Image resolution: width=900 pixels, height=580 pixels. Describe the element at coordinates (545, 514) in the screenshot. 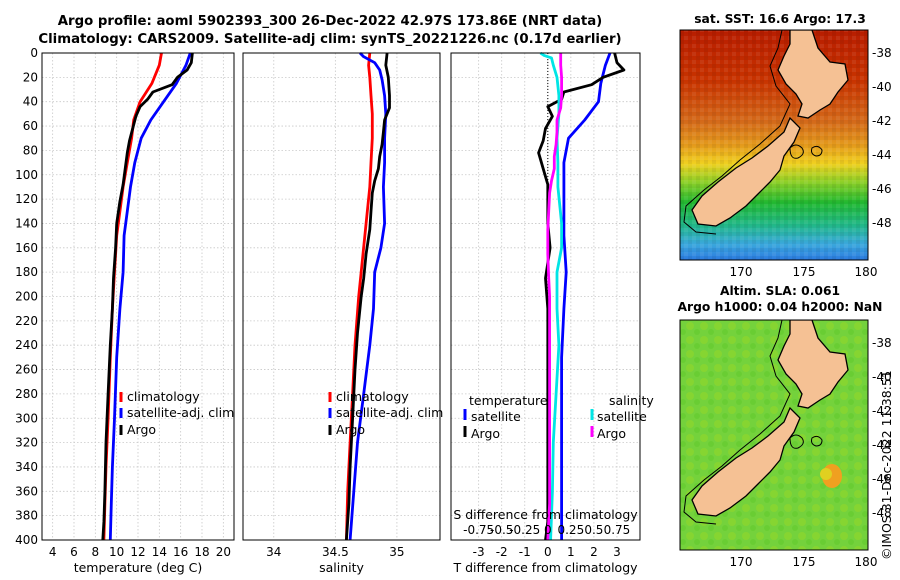

I see `salinity-diff-axis-label: S difference from climatology` at that location.